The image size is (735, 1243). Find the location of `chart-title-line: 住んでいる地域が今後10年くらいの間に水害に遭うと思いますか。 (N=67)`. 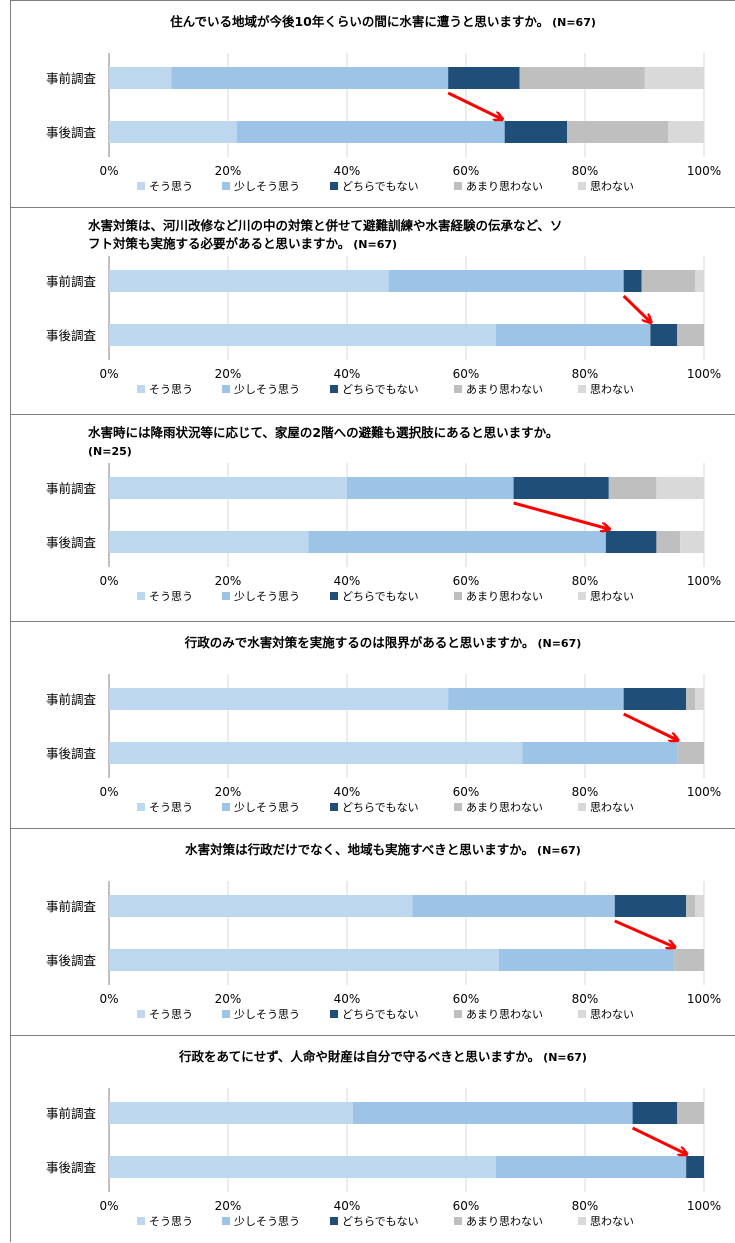

chart-title-line: 住んでいる地域が今後10年くらいの間に水害に遭うと思いますか。 (N=67) is located at coordinates (383, 21).